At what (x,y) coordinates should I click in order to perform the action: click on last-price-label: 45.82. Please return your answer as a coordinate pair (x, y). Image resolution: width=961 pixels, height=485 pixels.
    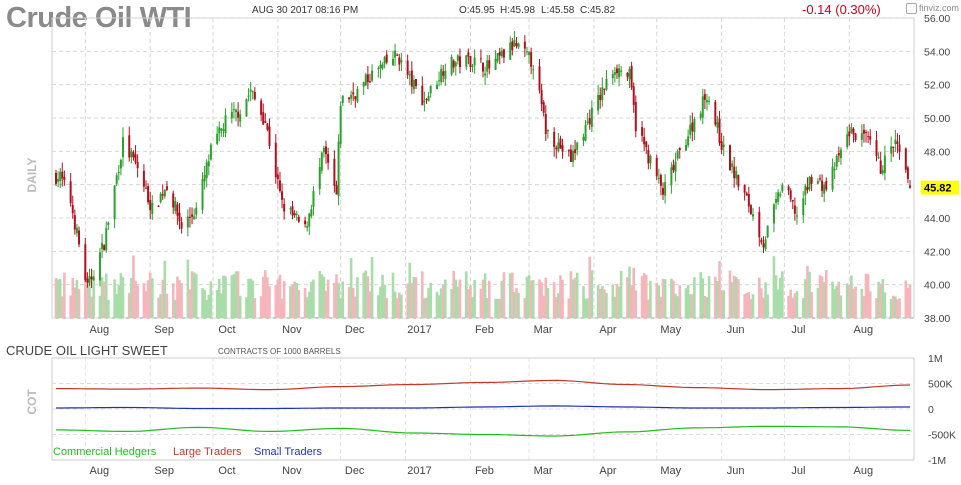
    Looking at the image, I should click on (938, 189).